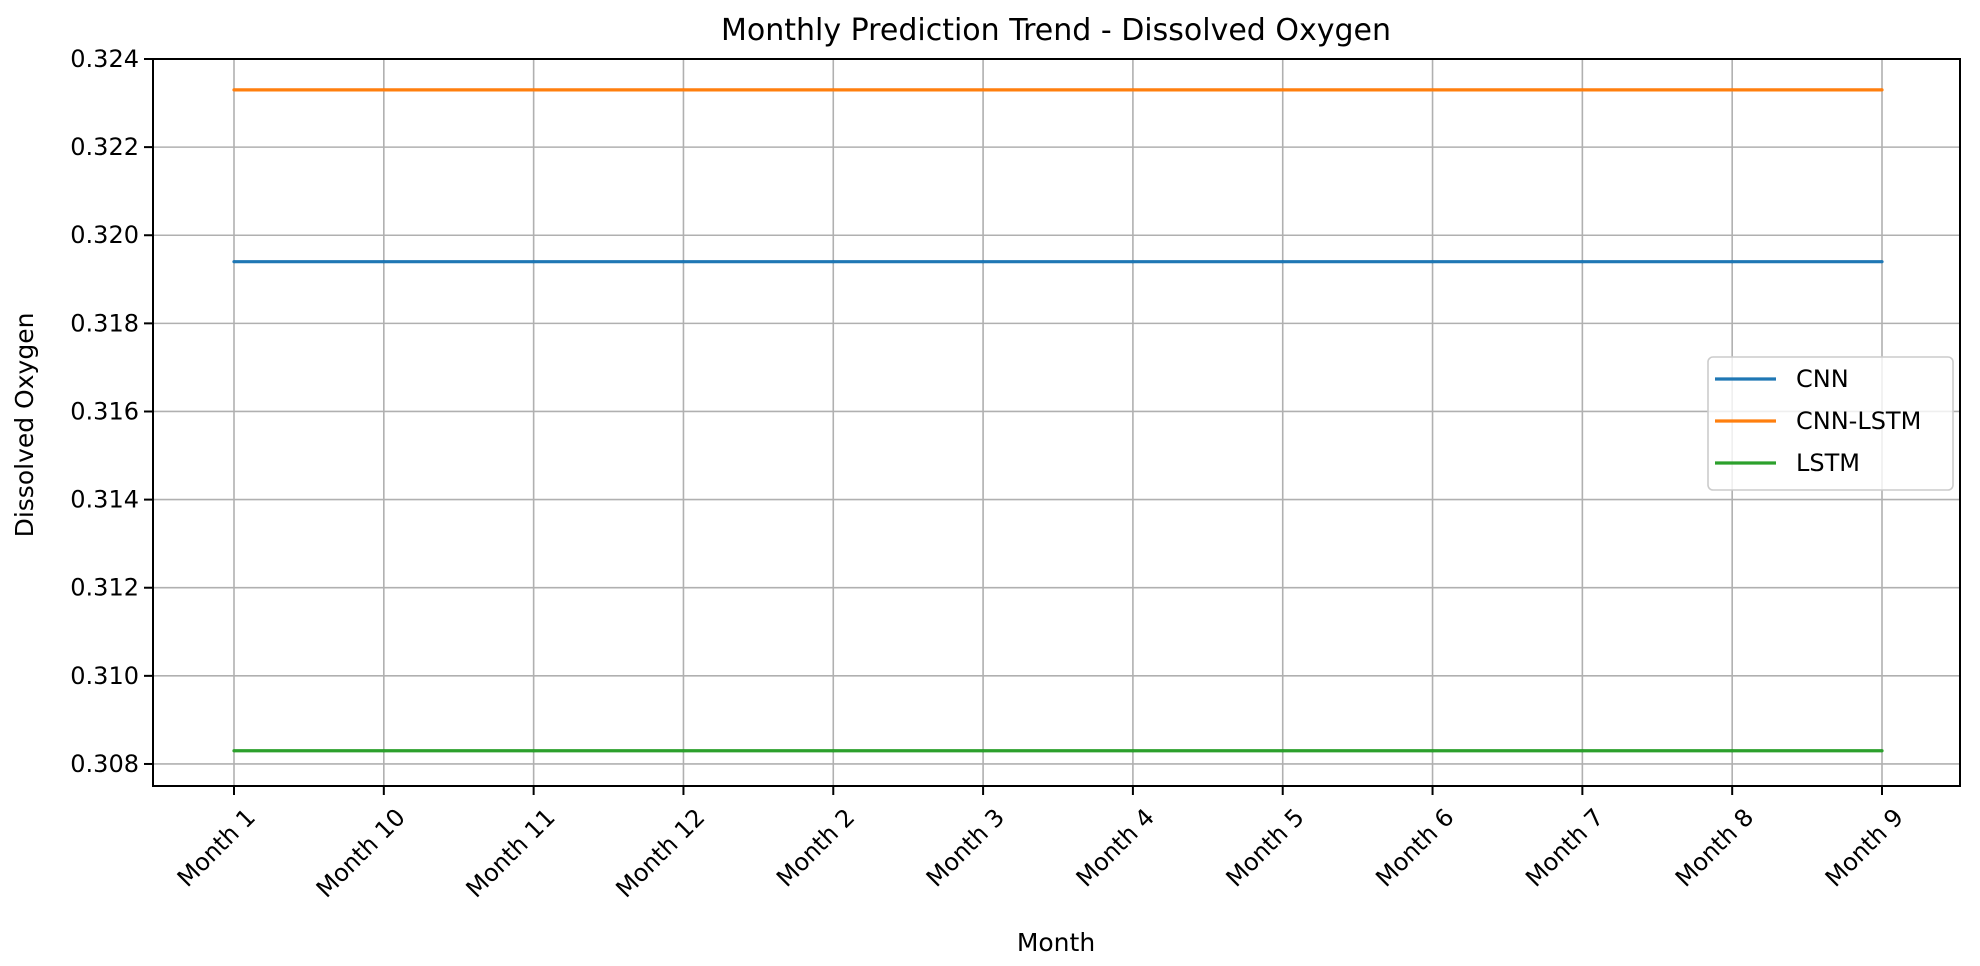 The image size is (1980, 966). I want to click on x-axis-label: Month, so click(1056, 942).